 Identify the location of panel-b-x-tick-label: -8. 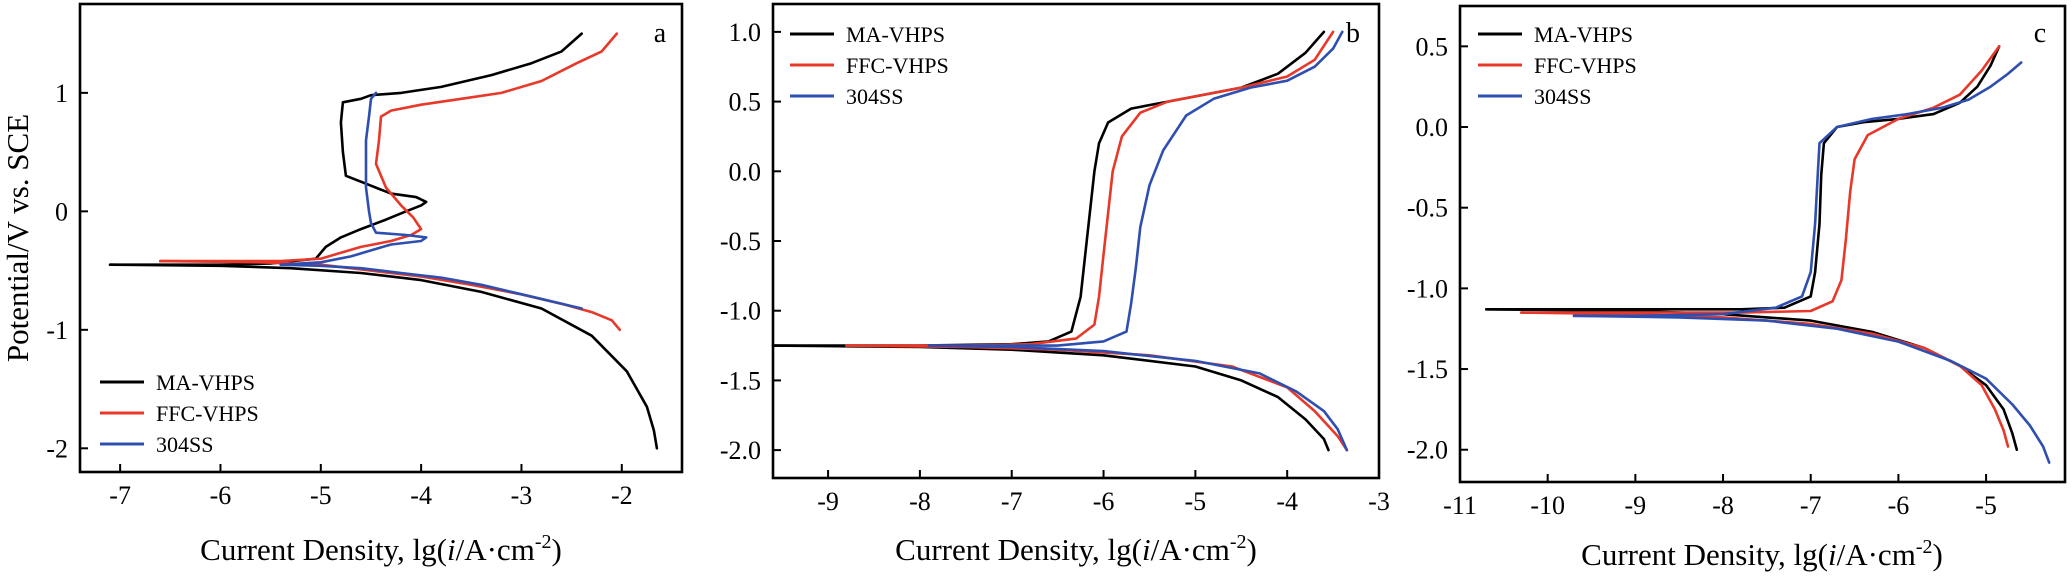
(920, 501).